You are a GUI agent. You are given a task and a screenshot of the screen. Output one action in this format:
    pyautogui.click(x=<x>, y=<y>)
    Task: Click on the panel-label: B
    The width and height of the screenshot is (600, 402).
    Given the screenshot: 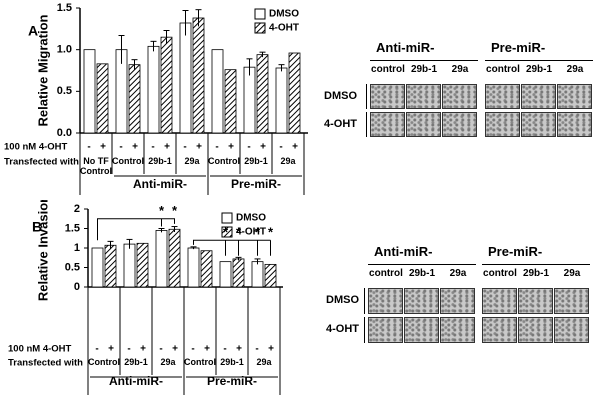 What is the action you would take?
    pyautogui.click(x=37, y=227)
    